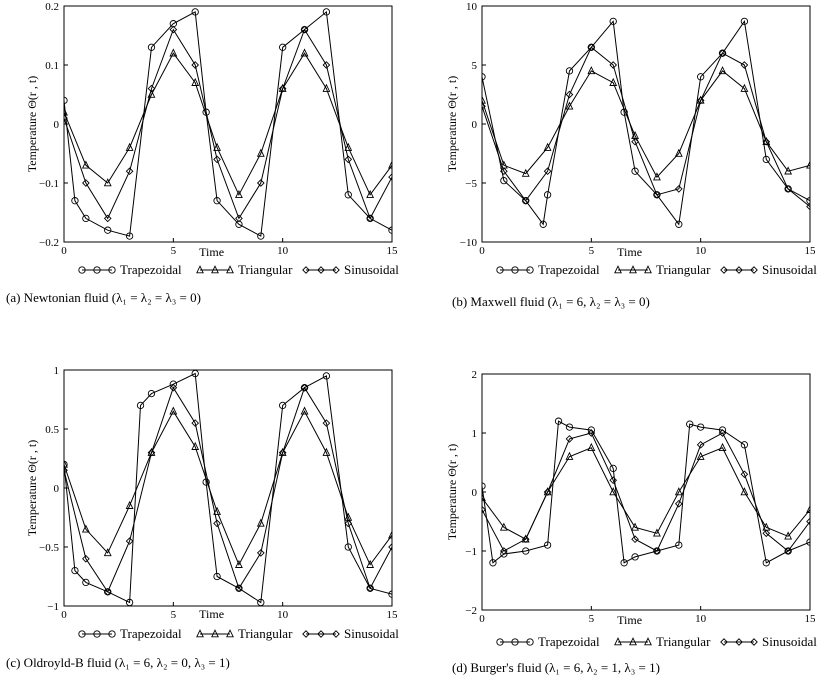 This screenshot has height=683, width=819. I want to click on series-trapezoidal, so click(646, 492).